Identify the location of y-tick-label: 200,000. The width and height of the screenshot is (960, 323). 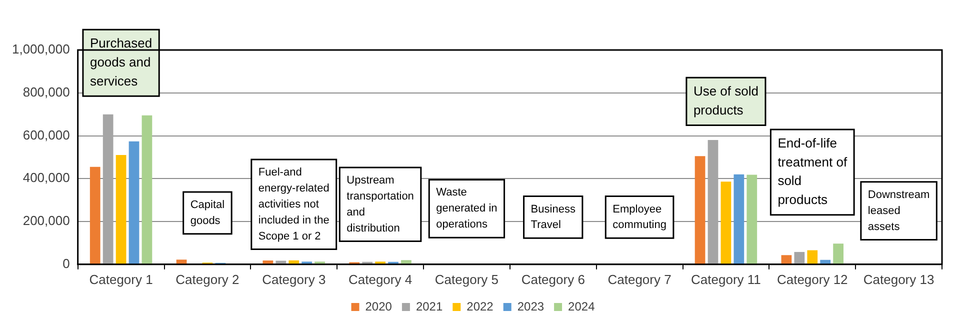
(46, 220).